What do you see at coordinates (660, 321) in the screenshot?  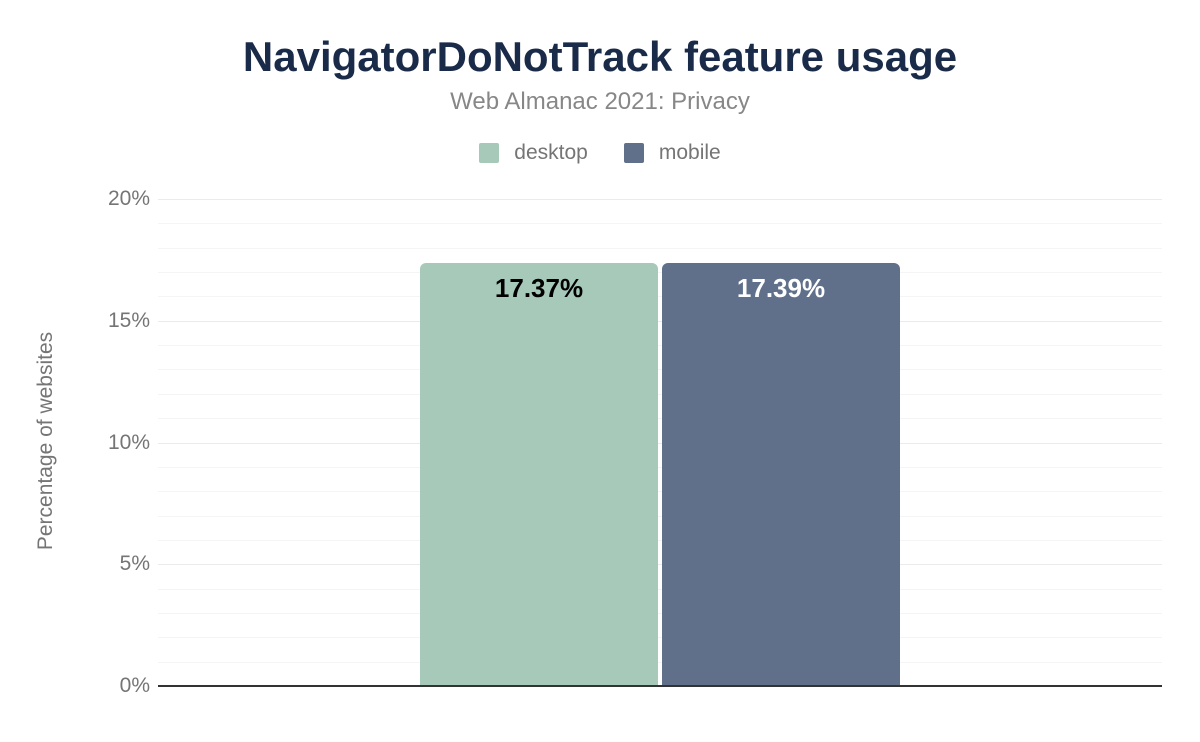 I see `gridline-15pct` at bounding box center [660, 321].